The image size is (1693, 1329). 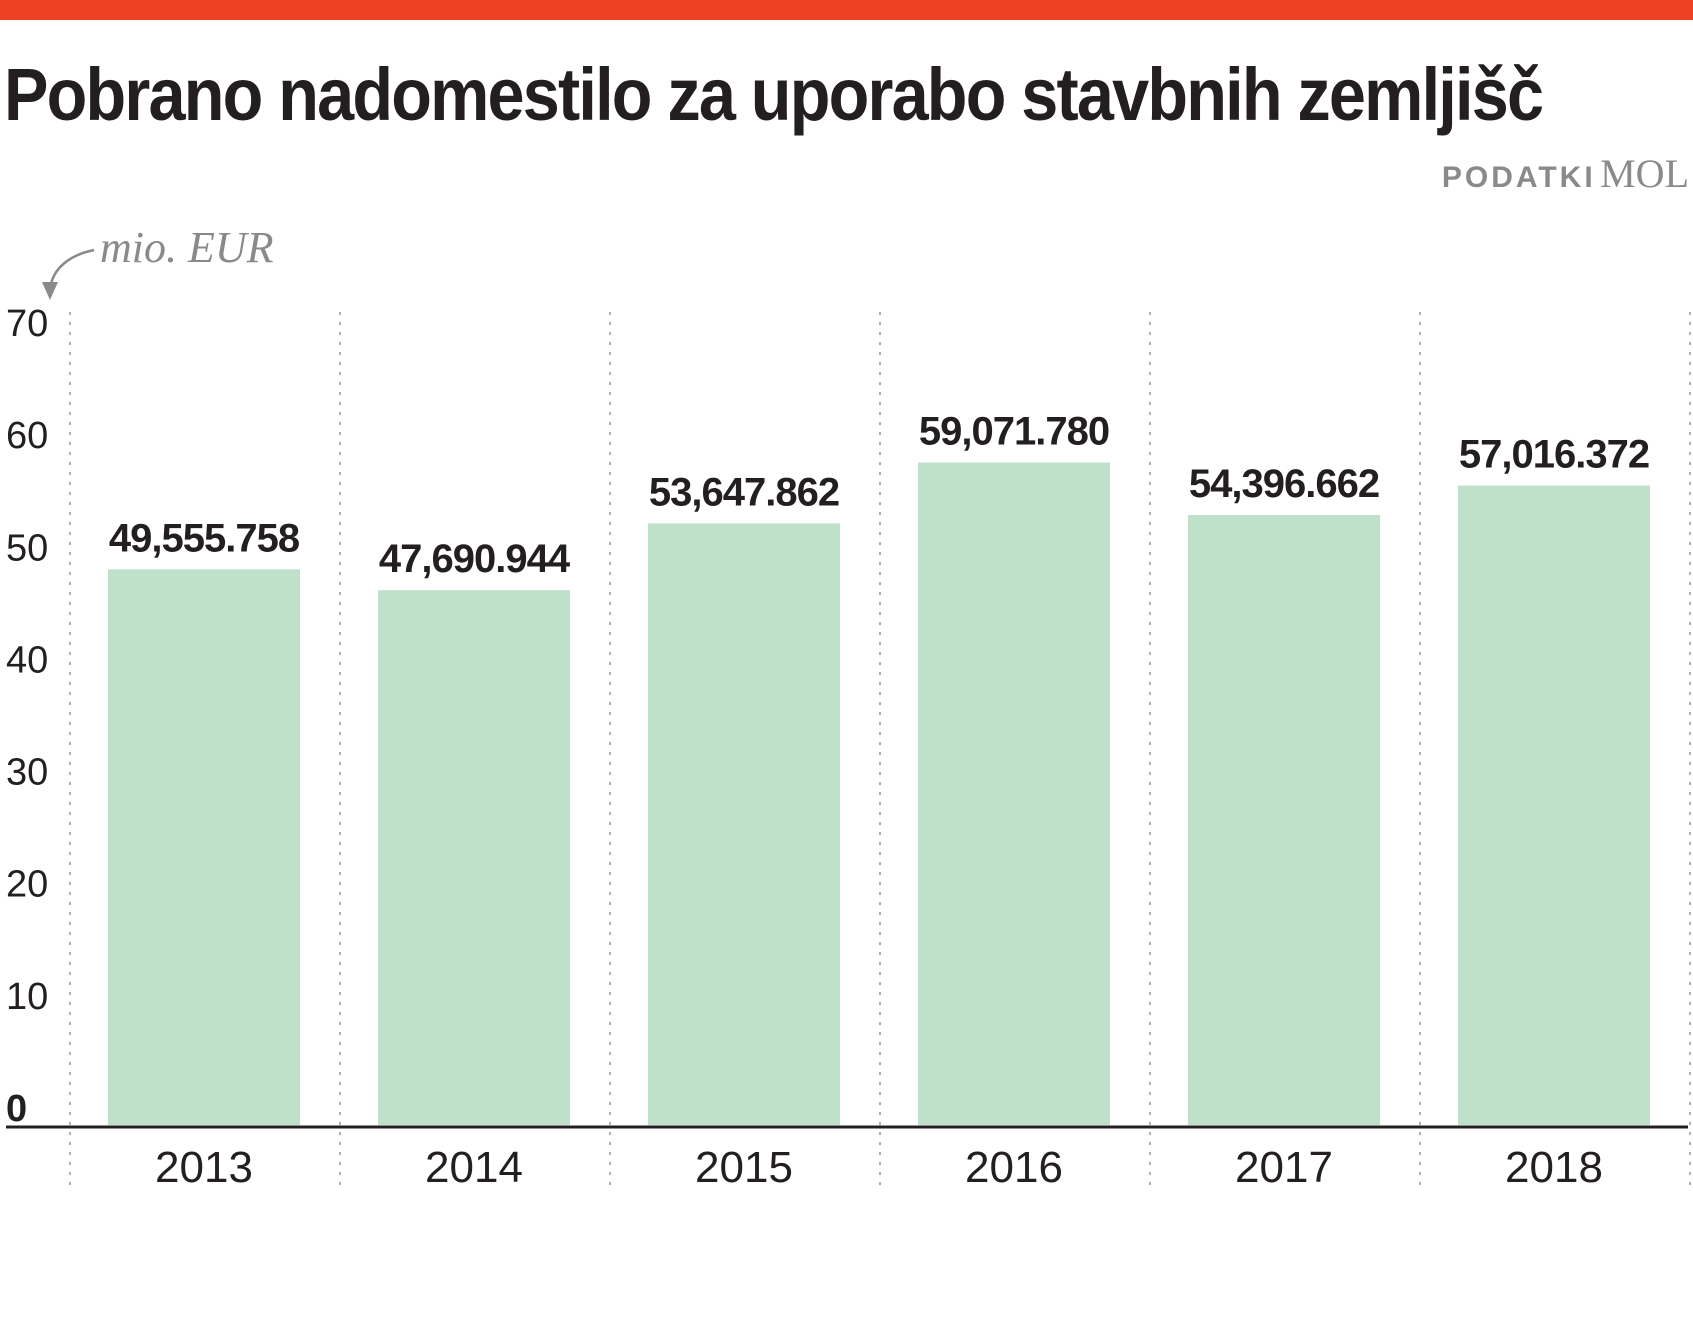 I want to click on y-tick-label: 60, so click(x=27, y=436).